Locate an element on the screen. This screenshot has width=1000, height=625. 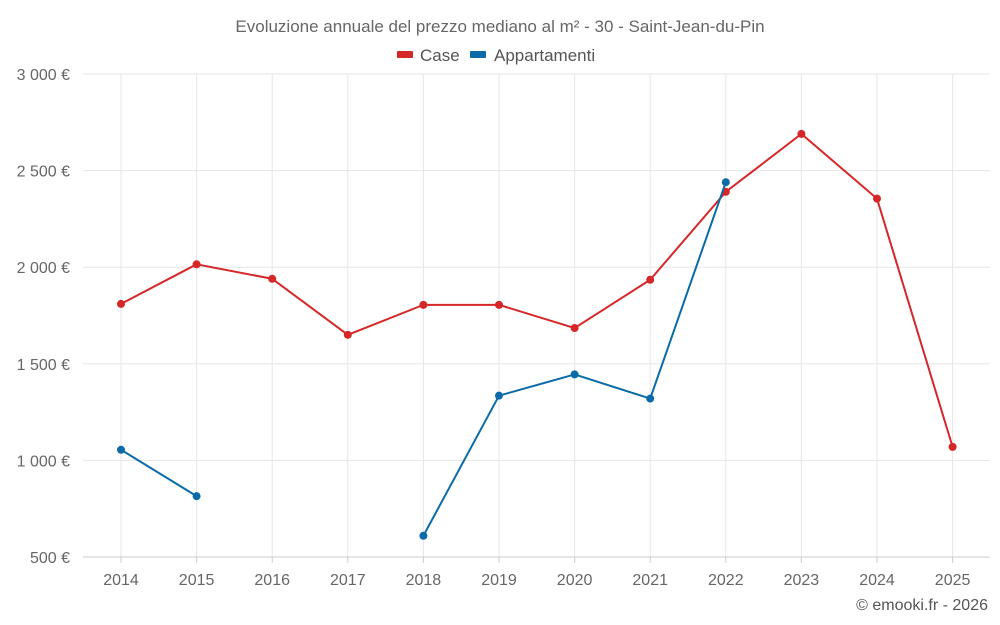
y-tick-label: 1 500 € is located at coordinates (43, 365).